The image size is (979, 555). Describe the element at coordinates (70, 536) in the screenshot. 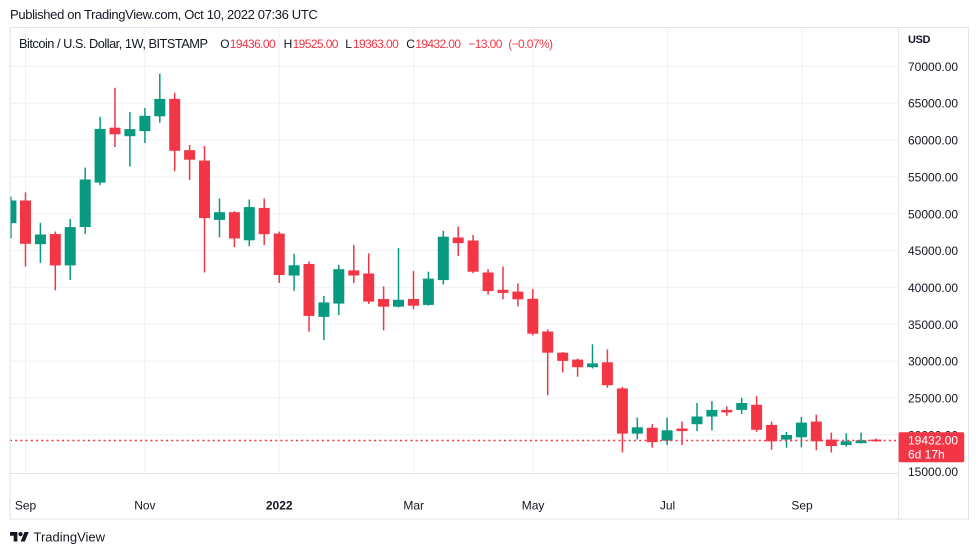

I see `svg-text: TradingView` at that location.